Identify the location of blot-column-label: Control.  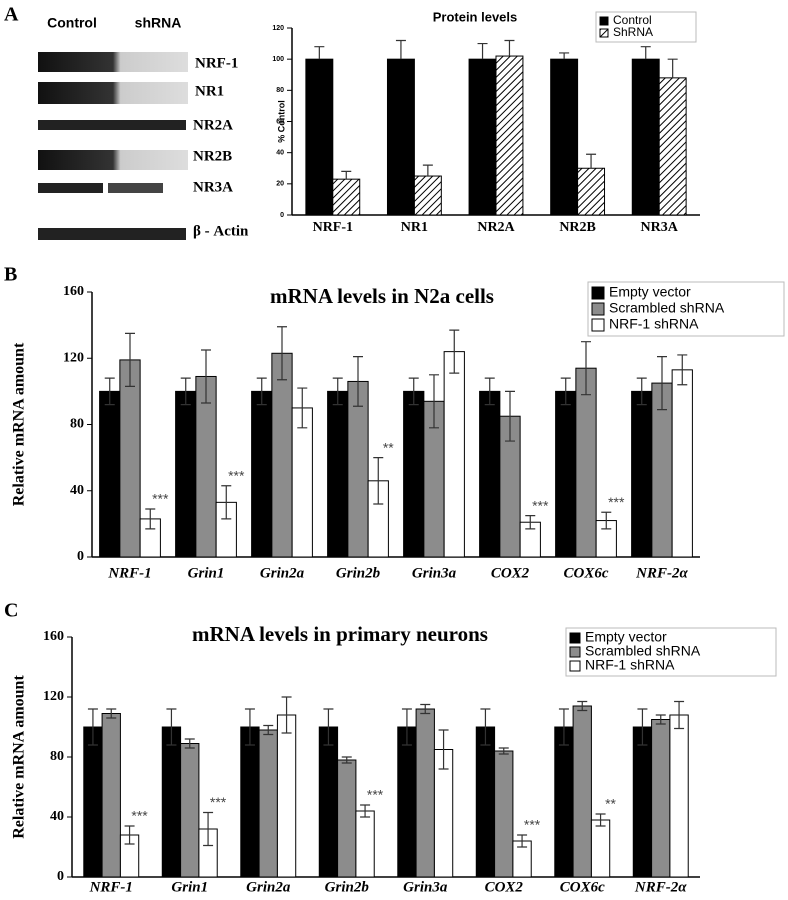
(72, 23).